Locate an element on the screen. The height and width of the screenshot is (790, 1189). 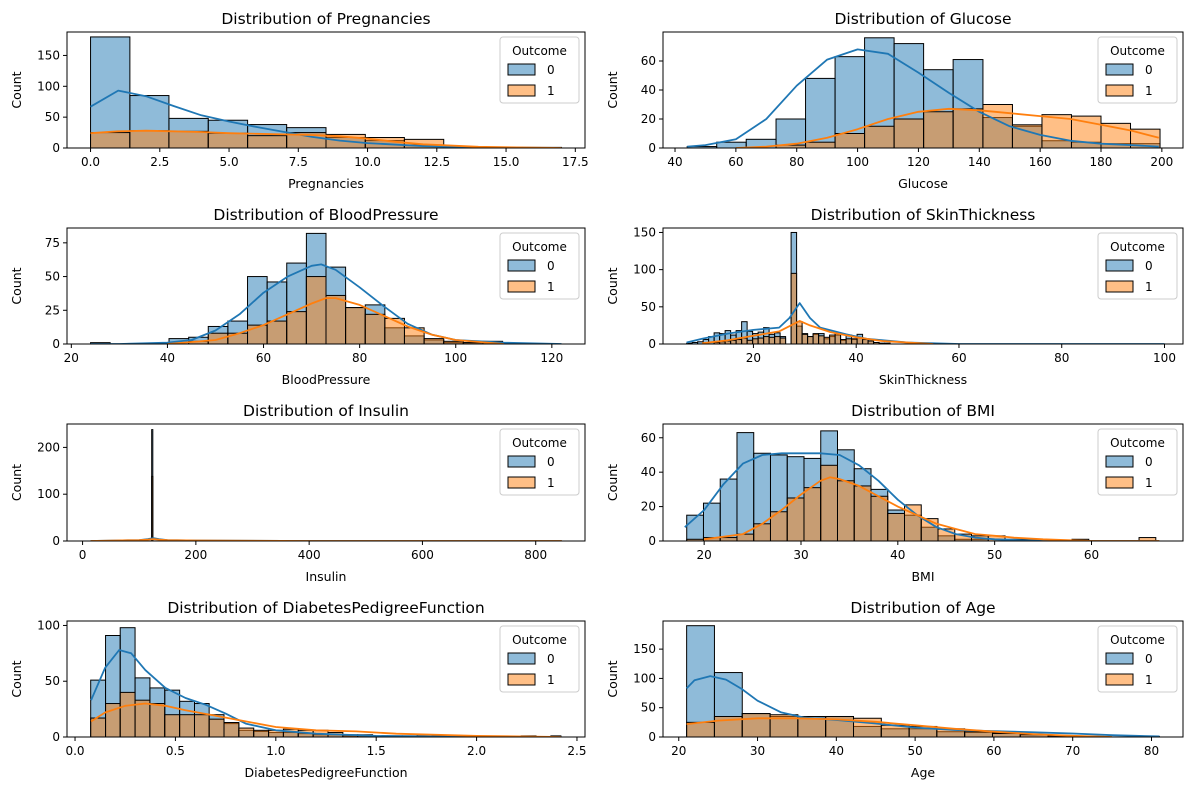
x-tick-label: 0.0 is located at coordinates (74, 751).